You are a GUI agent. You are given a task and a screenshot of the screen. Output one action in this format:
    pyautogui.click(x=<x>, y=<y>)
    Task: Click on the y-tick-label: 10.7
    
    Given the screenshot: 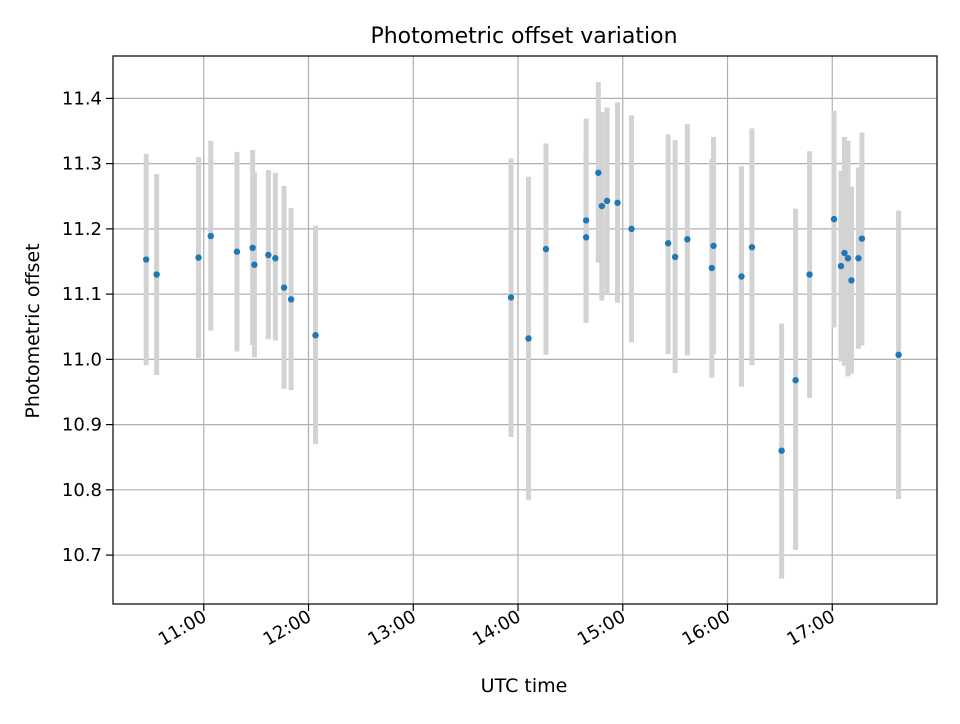 What is the action you would take?
    pyautogui.click(x=82, y=555)
    